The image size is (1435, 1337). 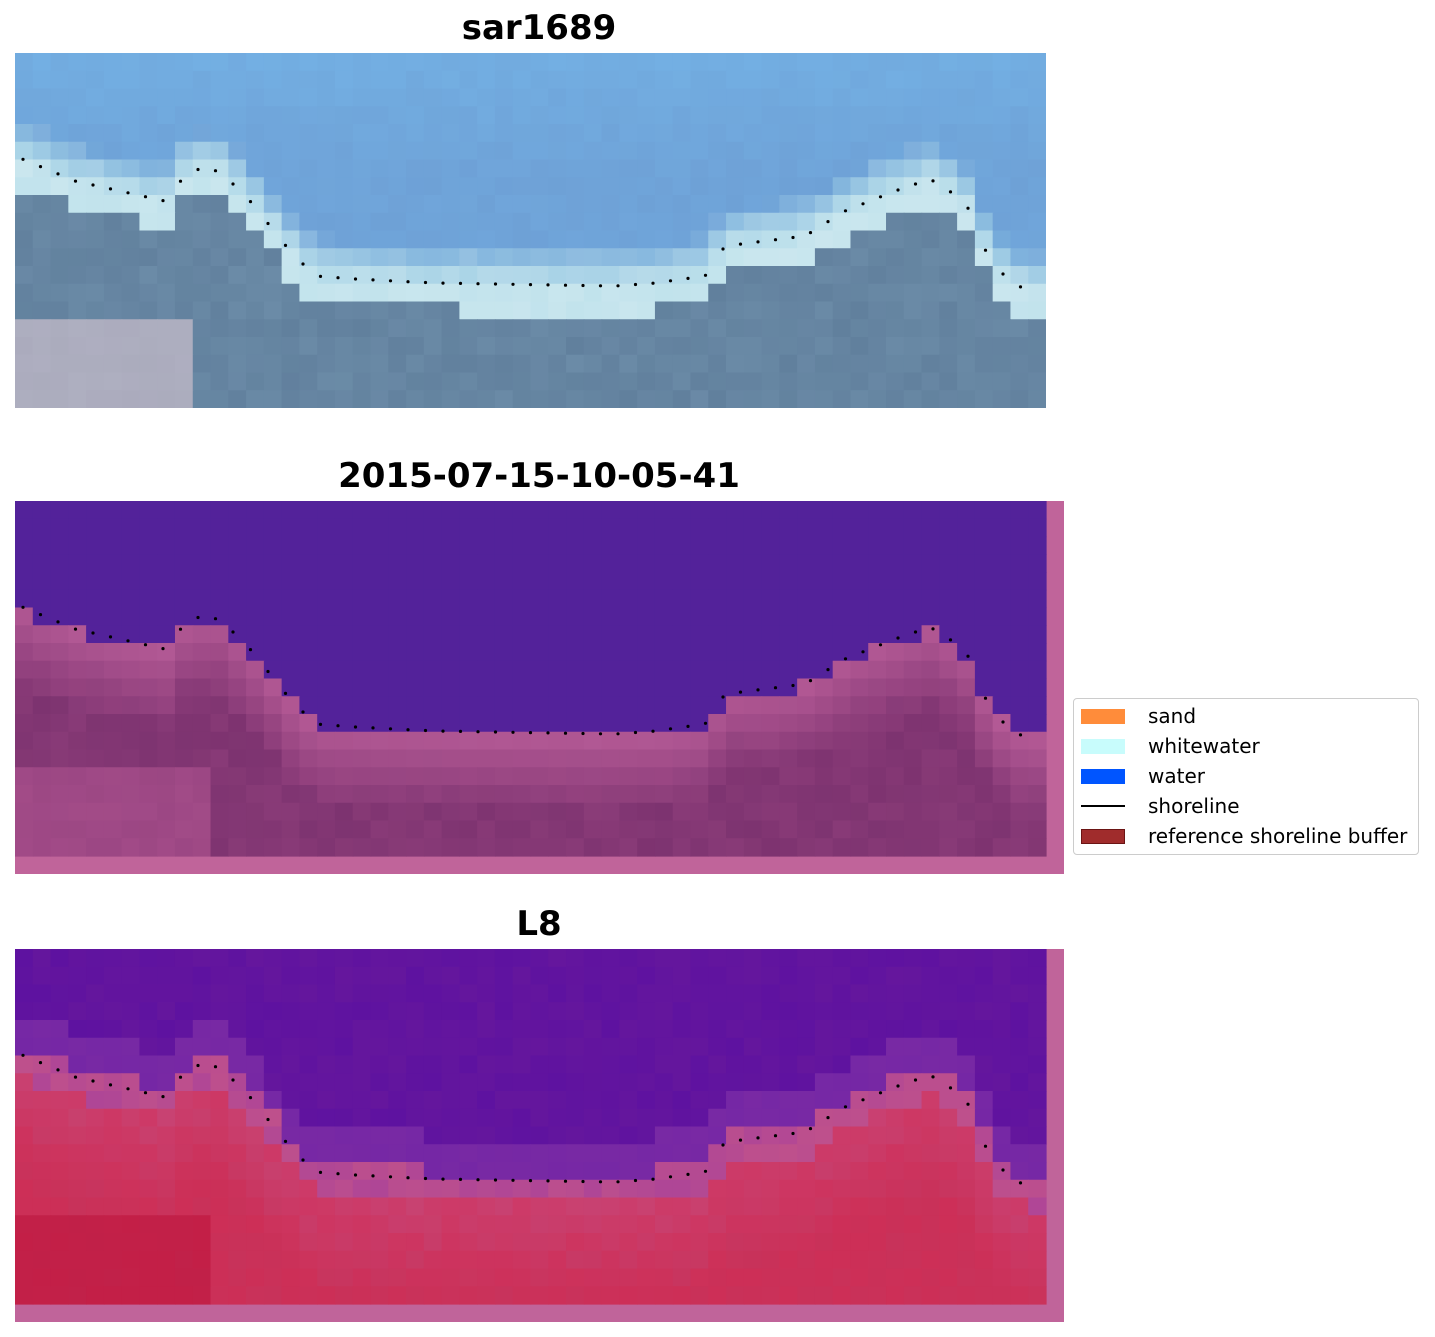 What do you see at coordinates (1176, 776) in the screenshot?
I see `legend-label-water: water` at bounding box center [1176, 776].